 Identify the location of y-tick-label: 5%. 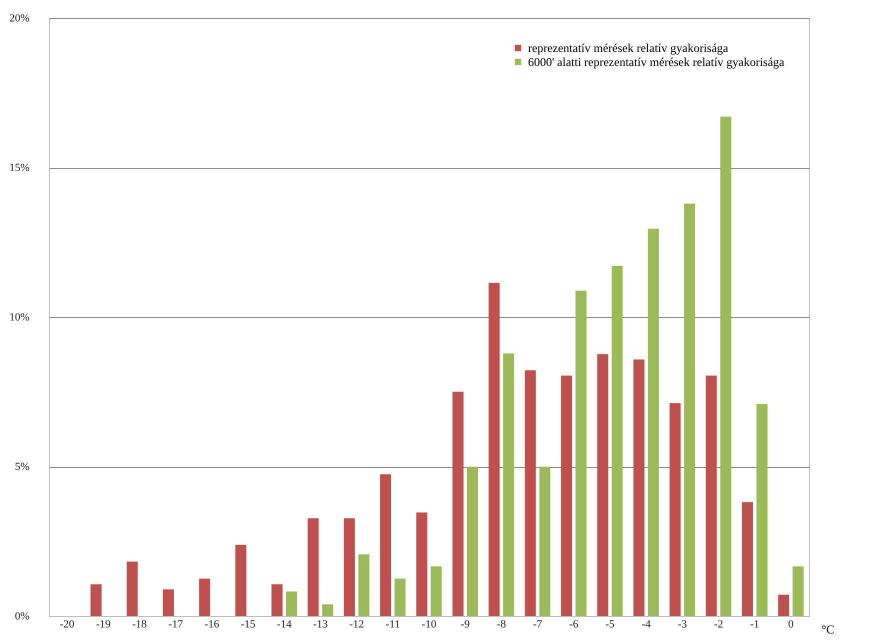
(22, 467).